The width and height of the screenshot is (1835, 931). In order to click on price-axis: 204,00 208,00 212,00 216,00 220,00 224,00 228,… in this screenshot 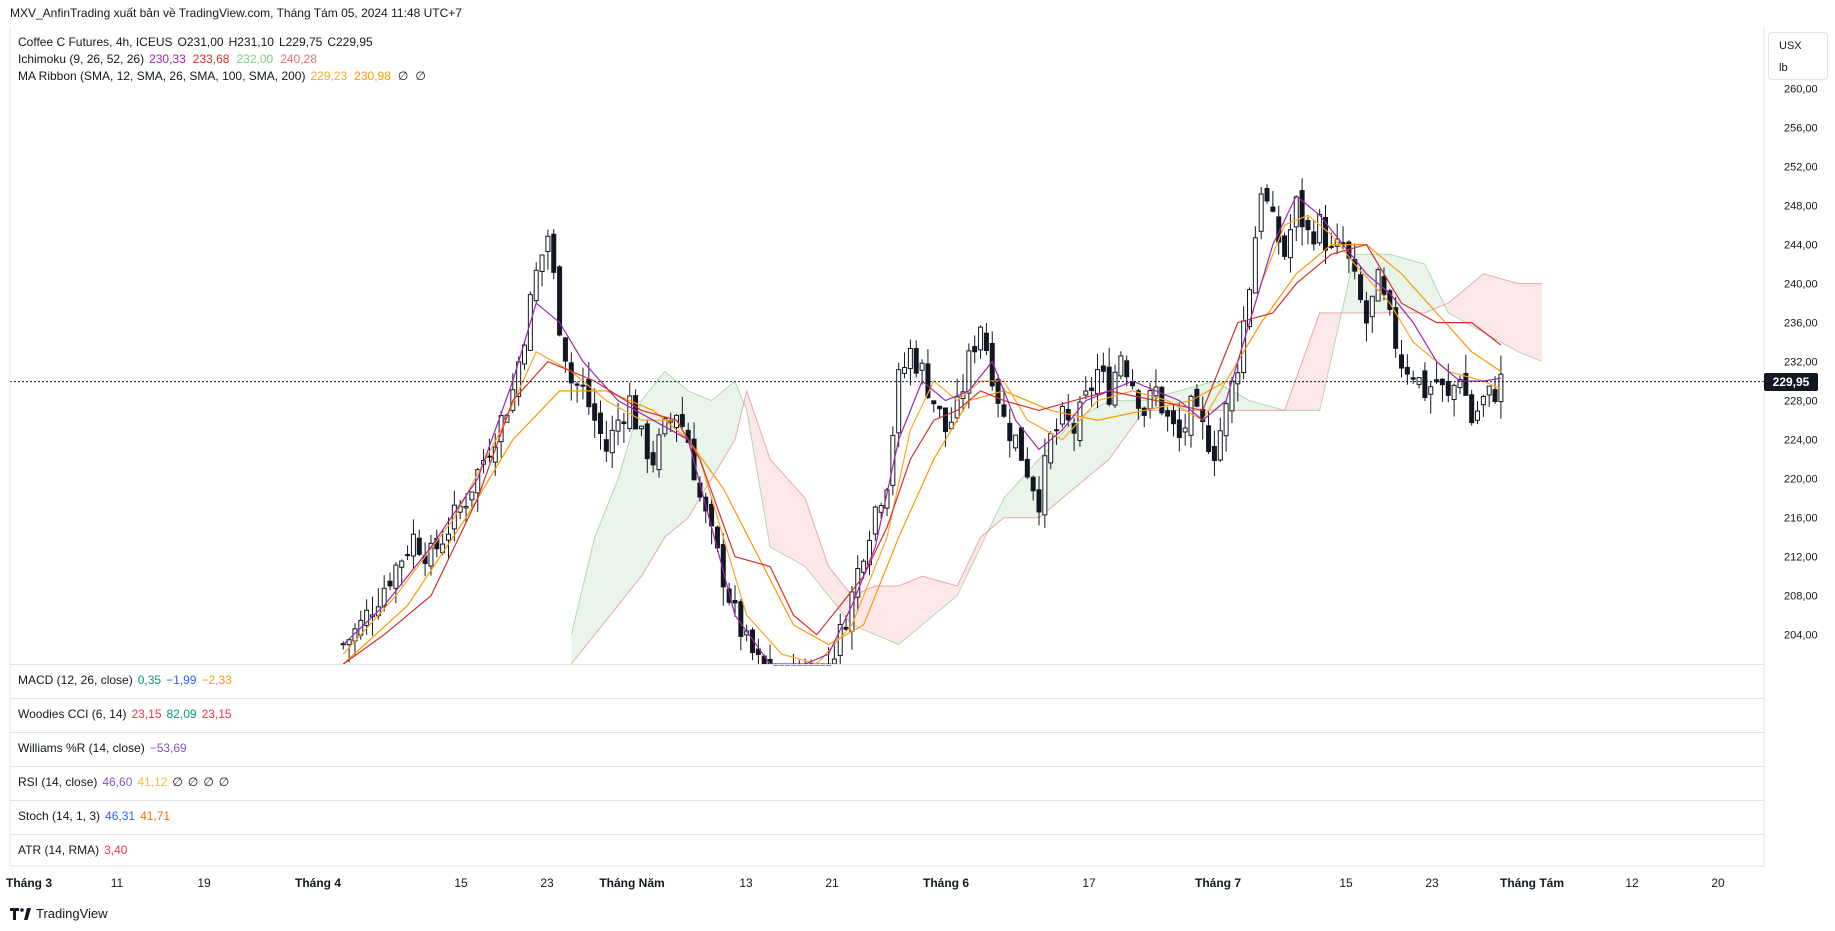, I will do `click(1801, 343)`.